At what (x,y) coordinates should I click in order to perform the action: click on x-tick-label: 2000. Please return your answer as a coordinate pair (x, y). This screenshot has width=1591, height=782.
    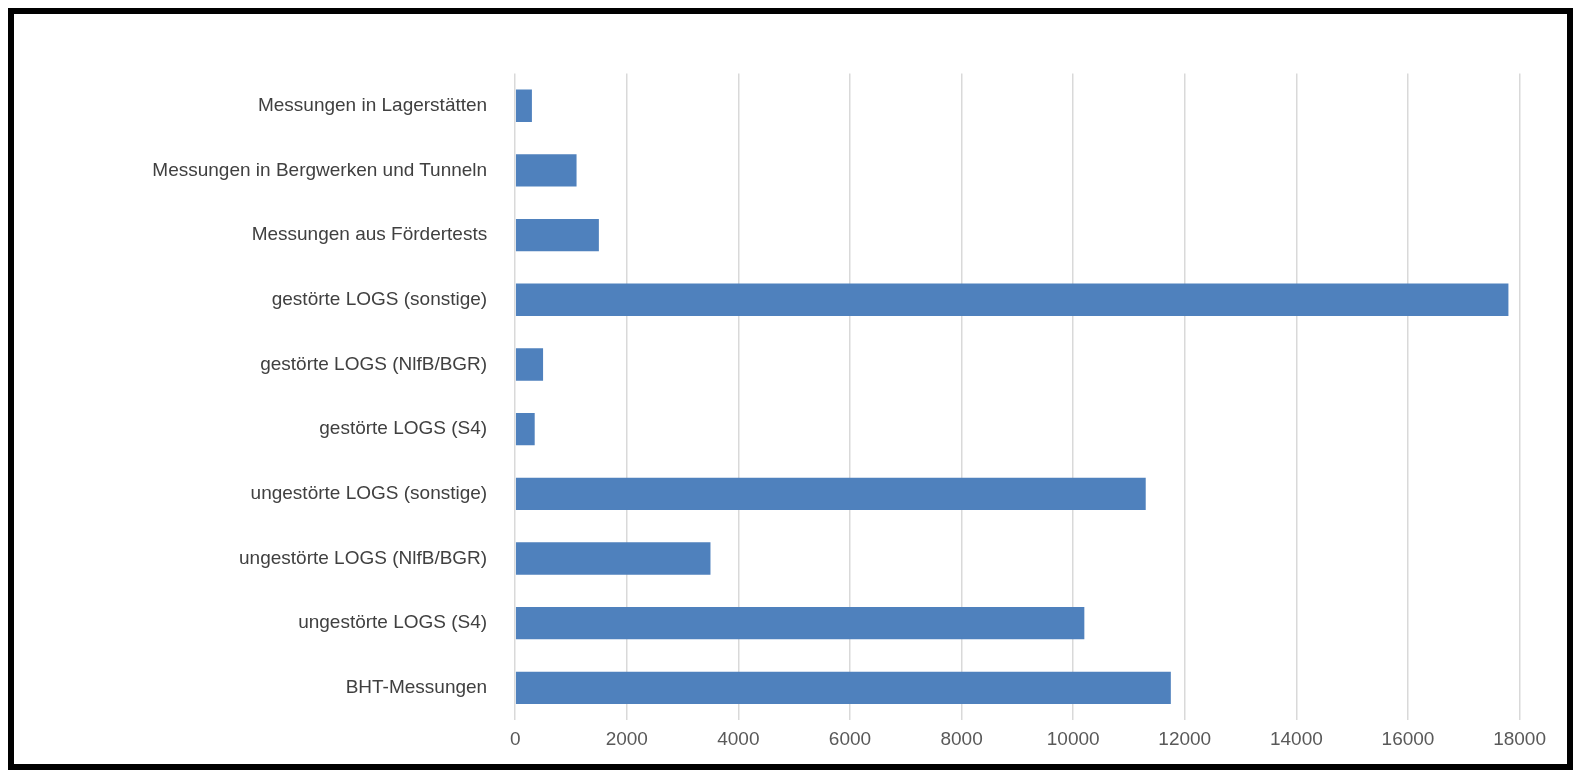
    Looking at the image, I should click on (626, 738).